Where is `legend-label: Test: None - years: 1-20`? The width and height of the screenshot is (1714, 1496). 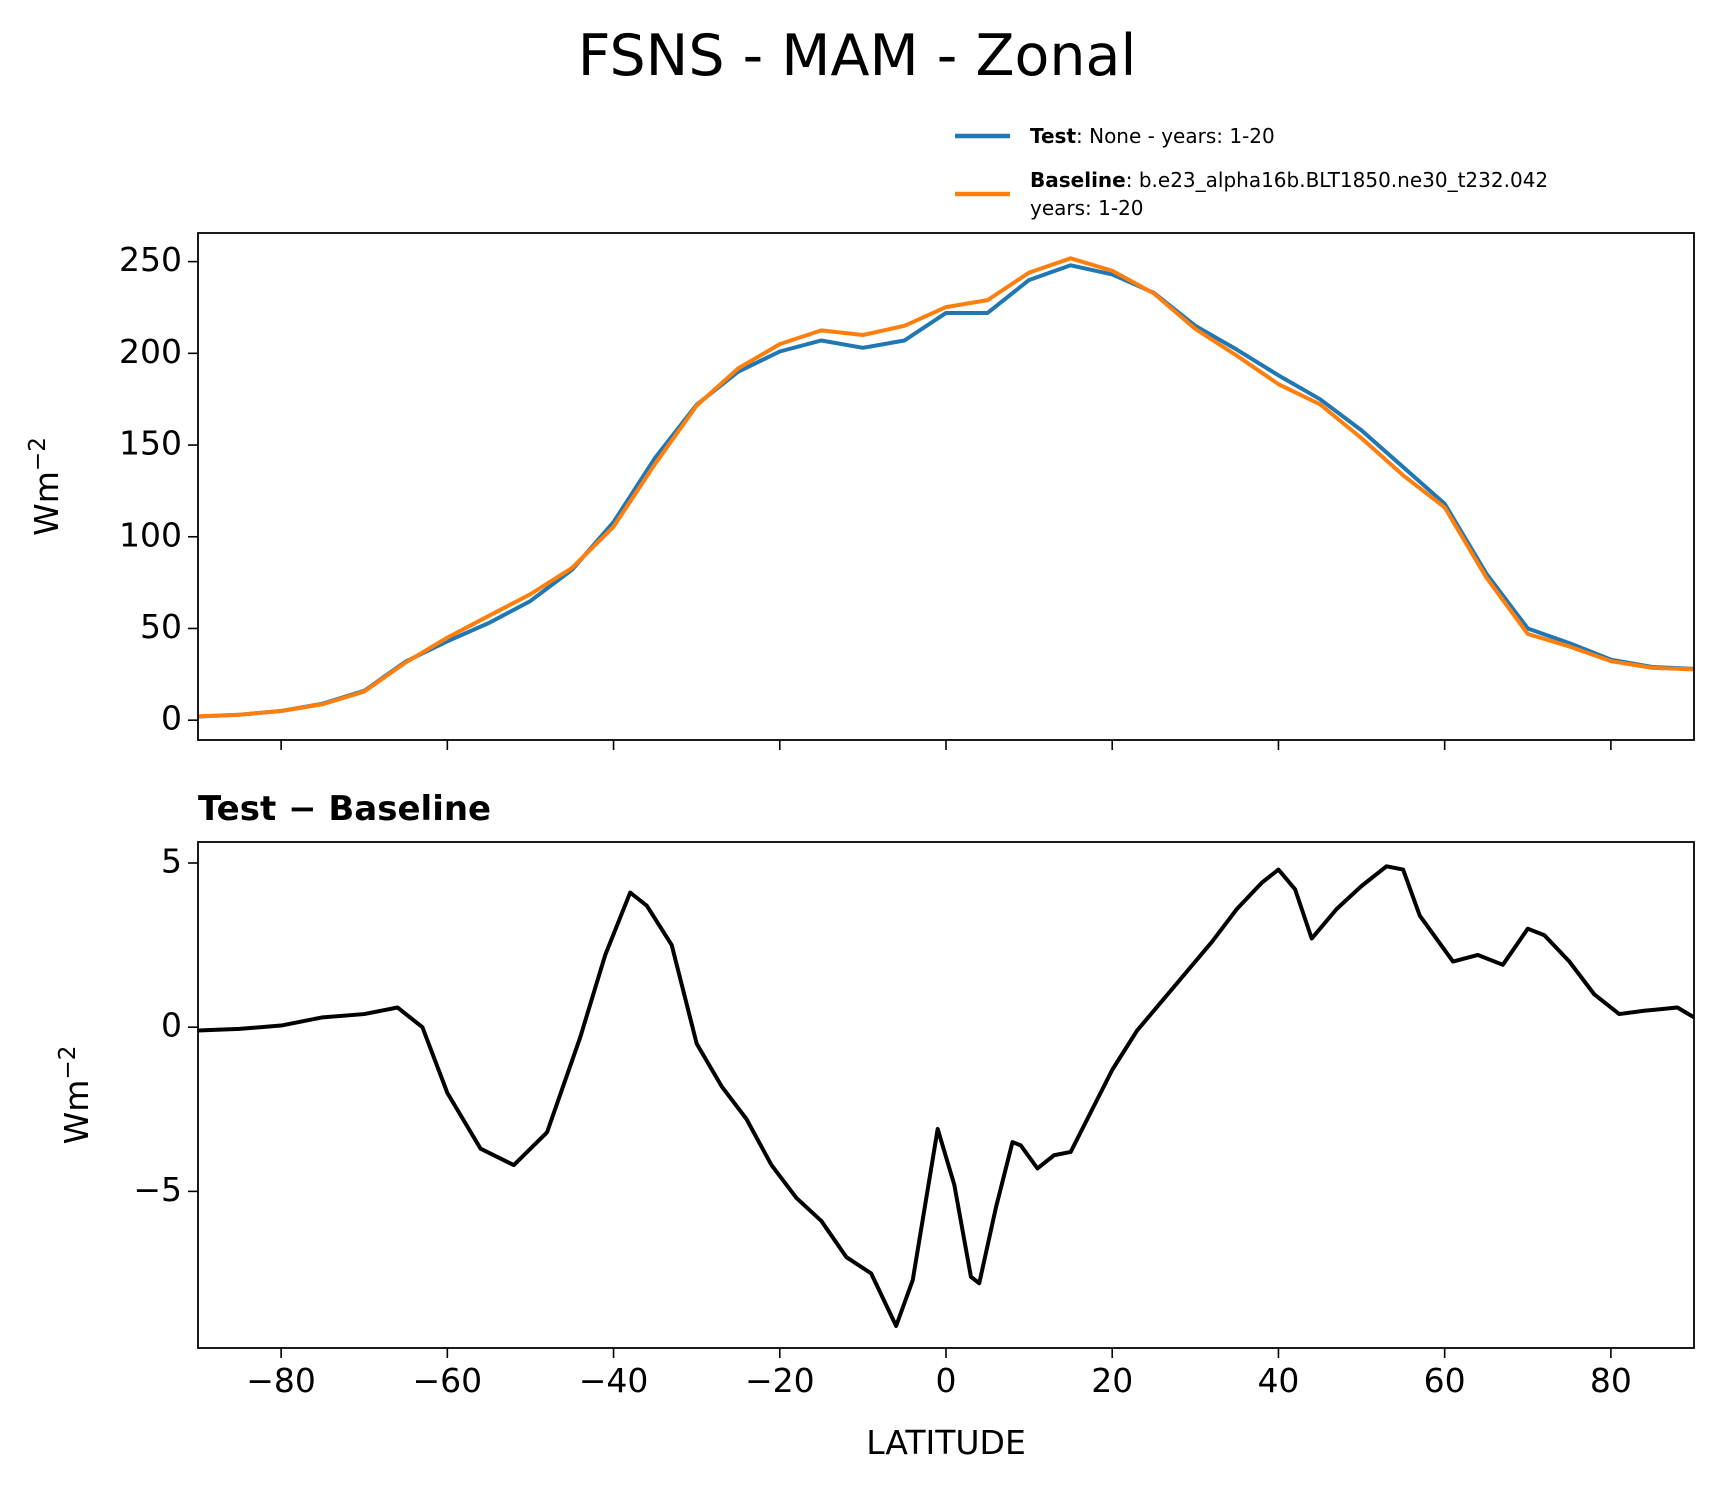 legend-label: Test: None - years: 1-20 is located at coordinates (1152, 136).